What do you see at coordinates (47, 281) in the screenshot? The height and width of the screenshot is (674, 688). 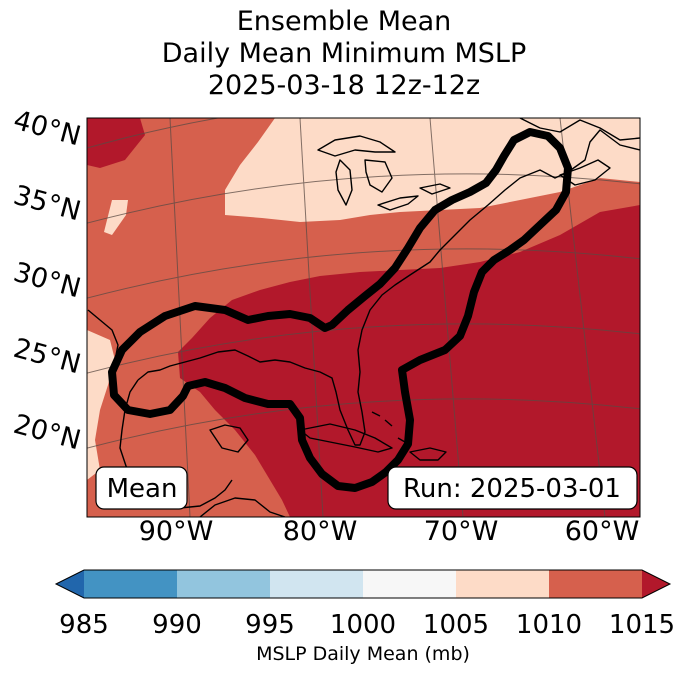 I see `lat-label-30: 30°N` at bounding box center [47, 281].